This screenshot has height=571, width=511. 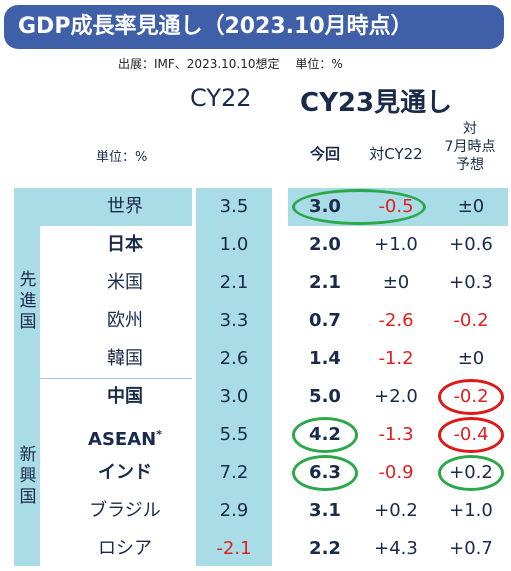 What do you see at coordinates (234, 434) in the screenshot?
I see `cy22-value: 5.5` at bounding box center [234, 434].